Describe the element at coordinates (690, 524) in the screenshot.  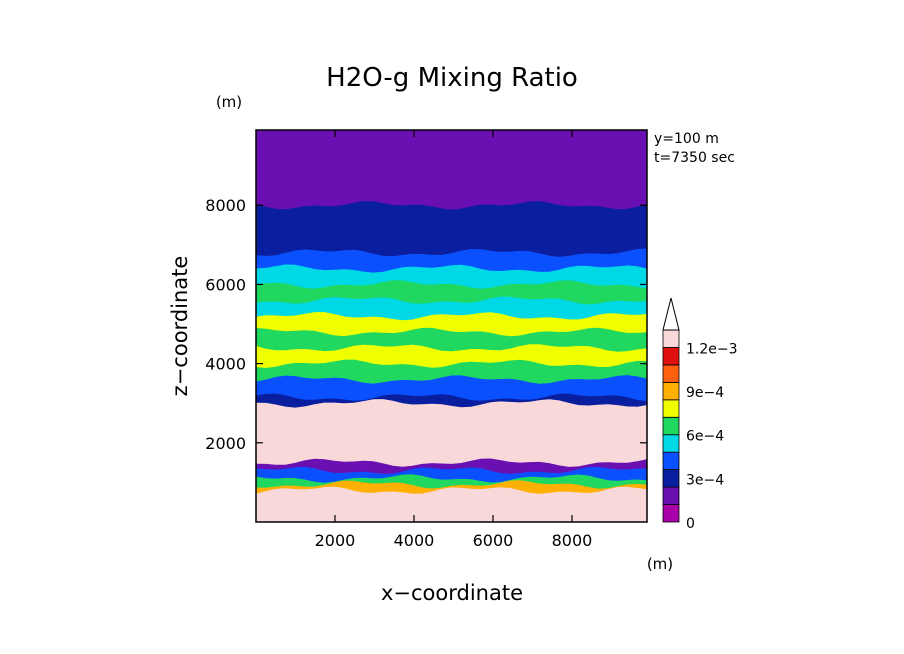
I see `colorbar-tick-label: 0` at that location.